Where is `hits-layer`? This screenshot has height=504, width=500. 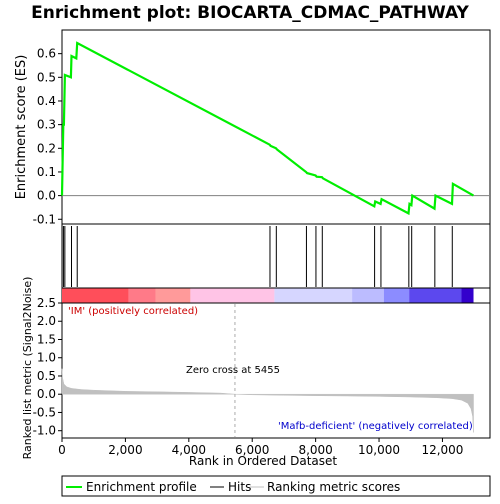
hits-layer is located at coordinates (257, 256).